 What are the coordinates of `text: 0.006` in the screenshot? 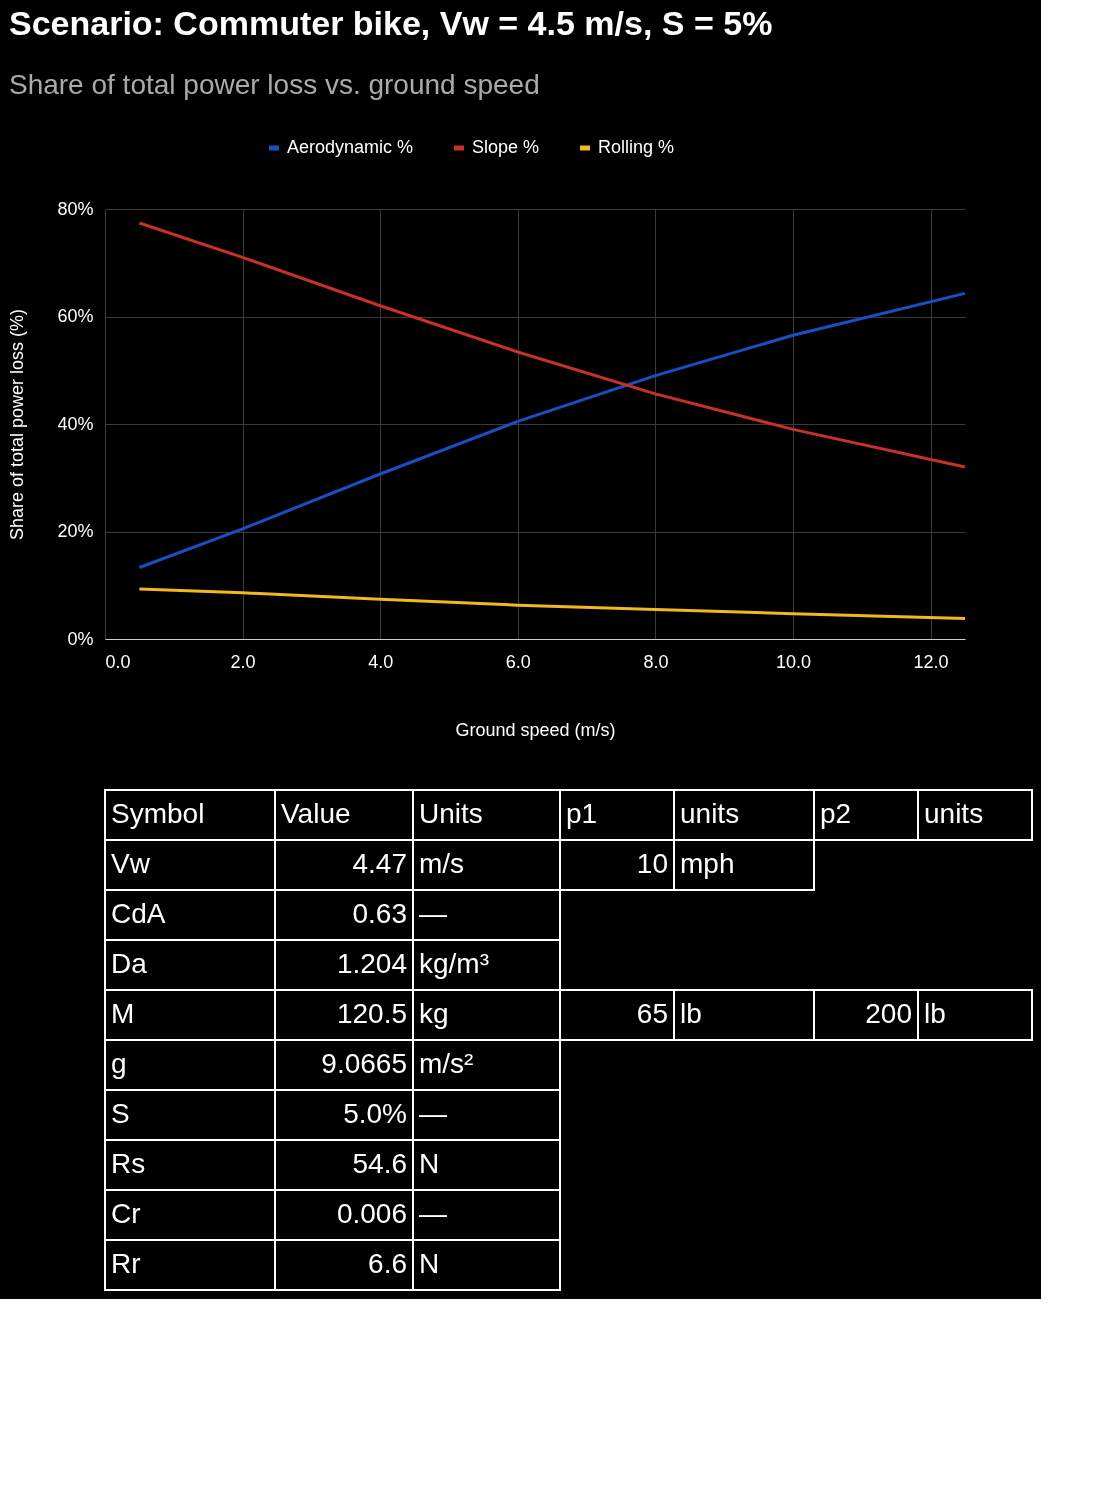 It's located at (371, 1213).